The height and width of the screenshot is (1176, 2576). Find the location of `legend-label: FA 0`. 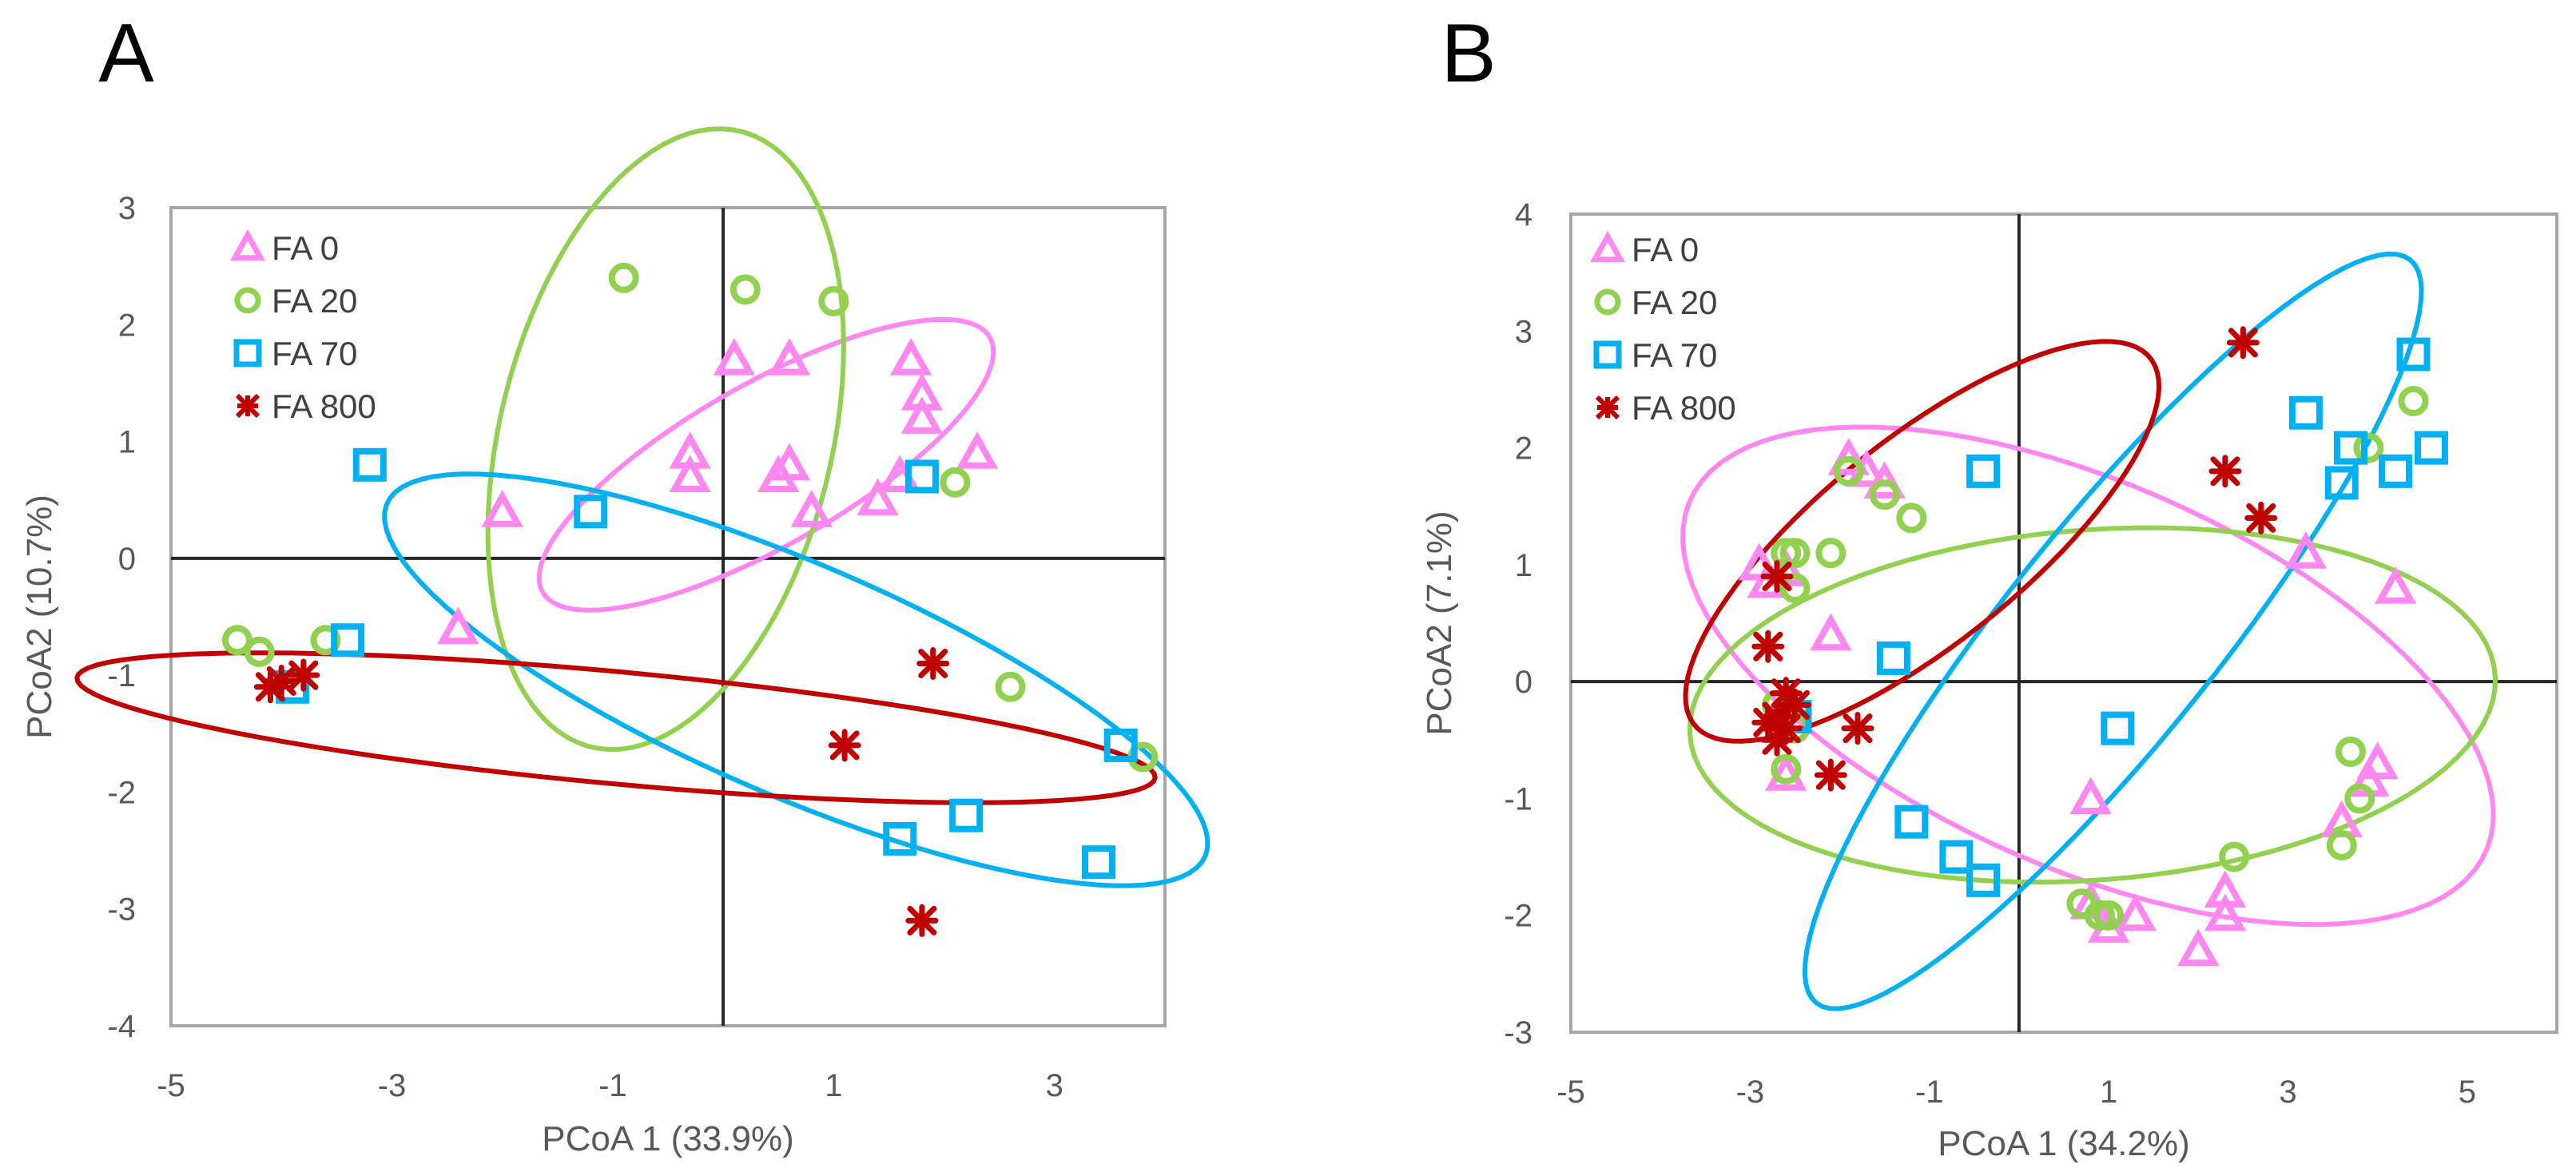

legend-label: FA 0 is located at coordinates (305, 248).